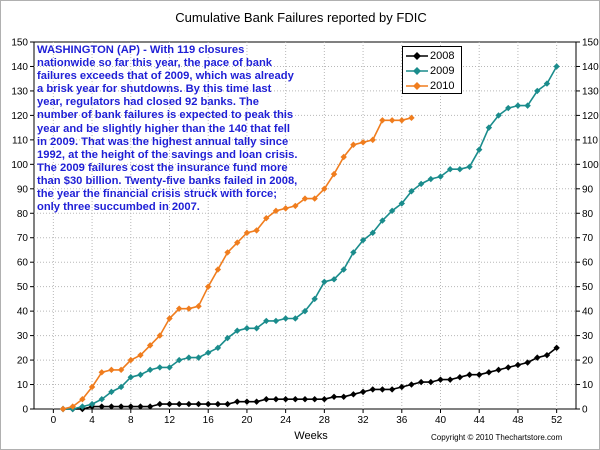  What do you see at coordinates (588, 287) in the screenshot?
I see `y-tick-label-right: 50` at bounding box center [588, 287].